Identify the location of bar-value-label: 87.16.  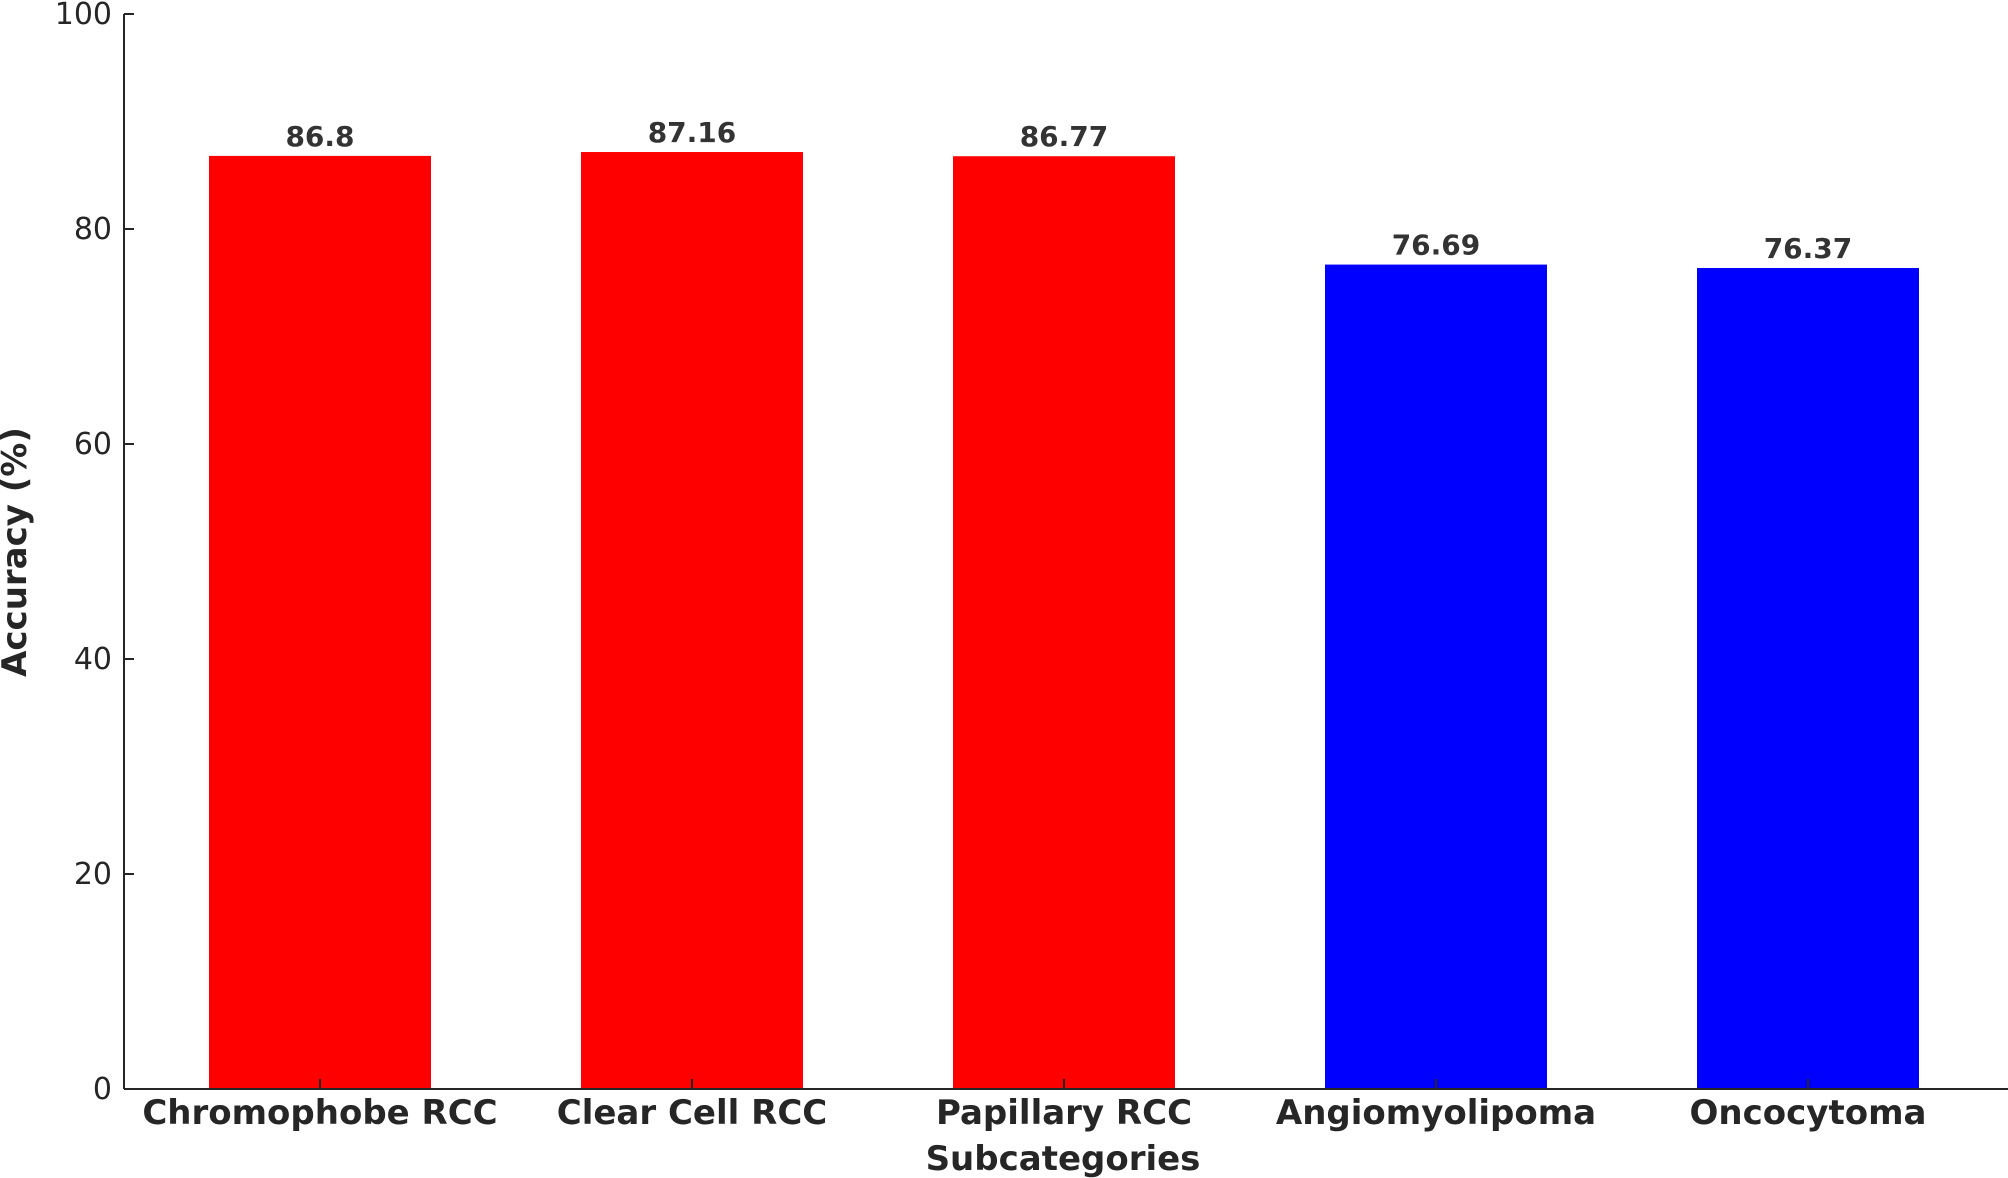
(692, 132).